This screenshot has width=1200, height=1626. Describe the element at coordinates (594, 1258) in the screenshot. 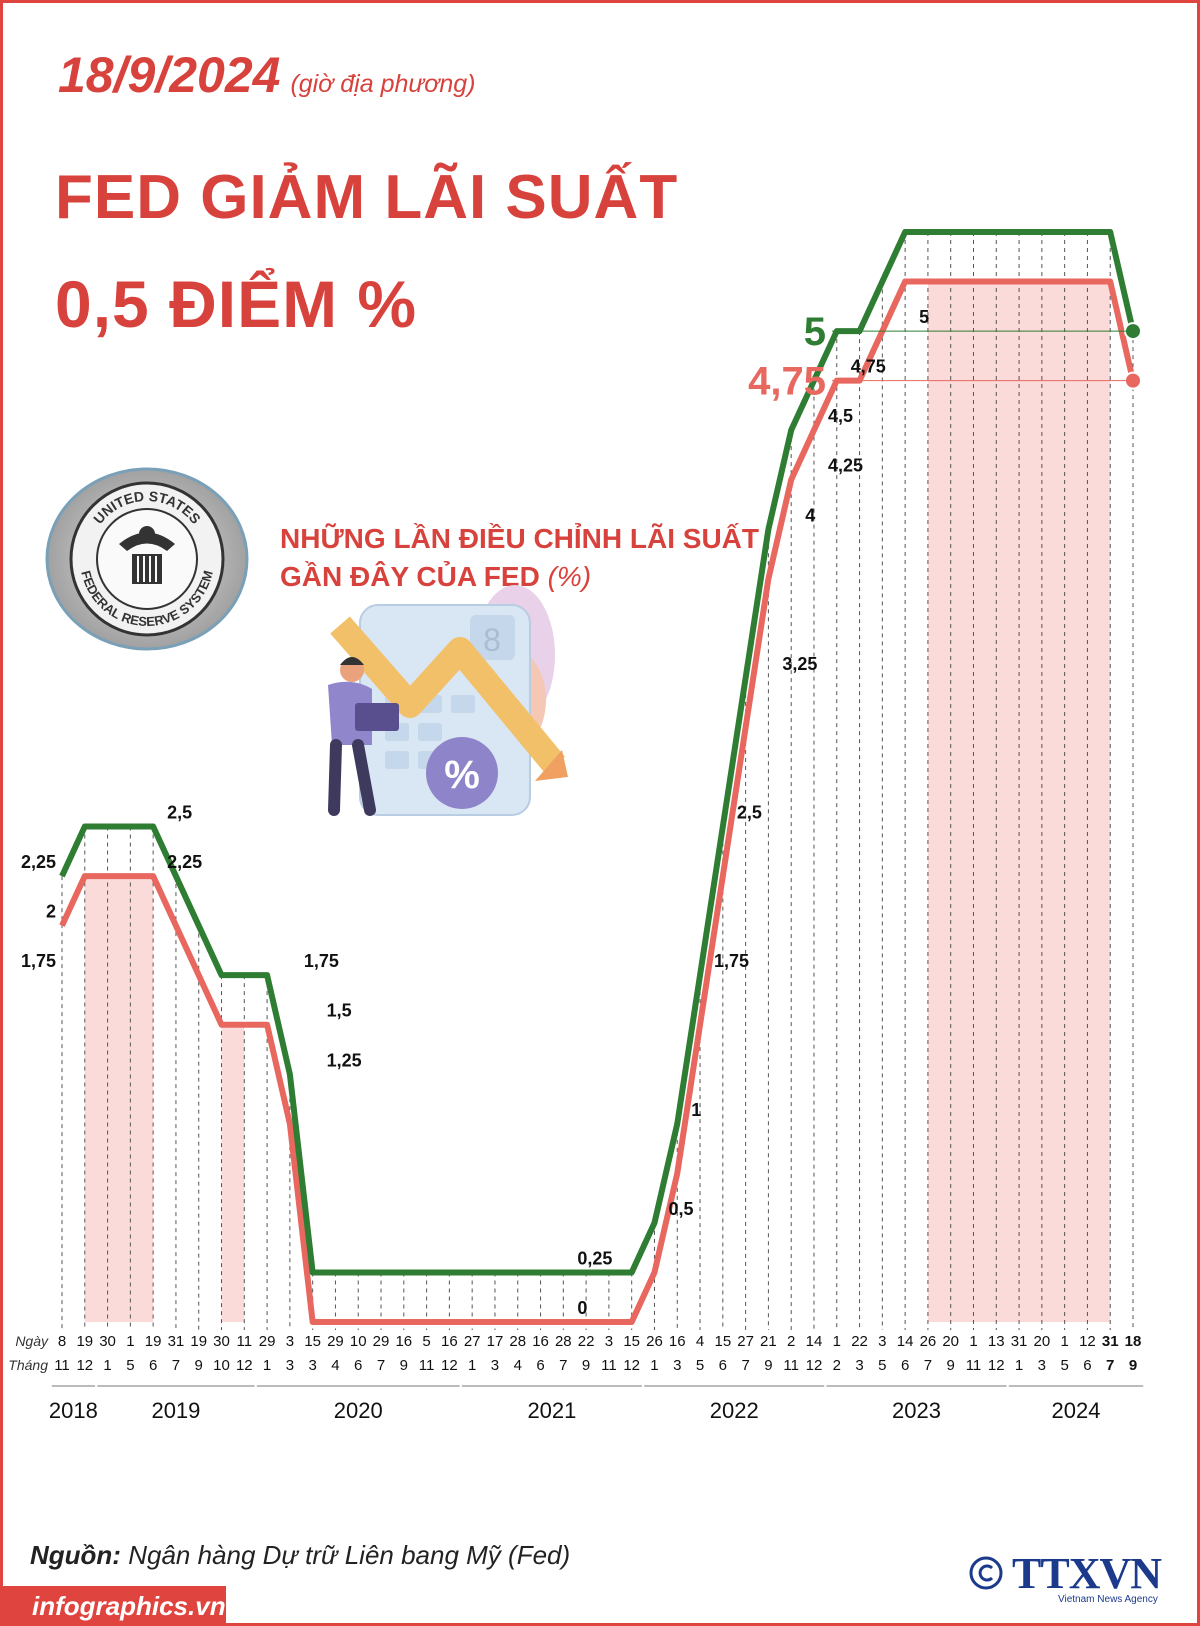

I see `value-label: 0,25` at that location.